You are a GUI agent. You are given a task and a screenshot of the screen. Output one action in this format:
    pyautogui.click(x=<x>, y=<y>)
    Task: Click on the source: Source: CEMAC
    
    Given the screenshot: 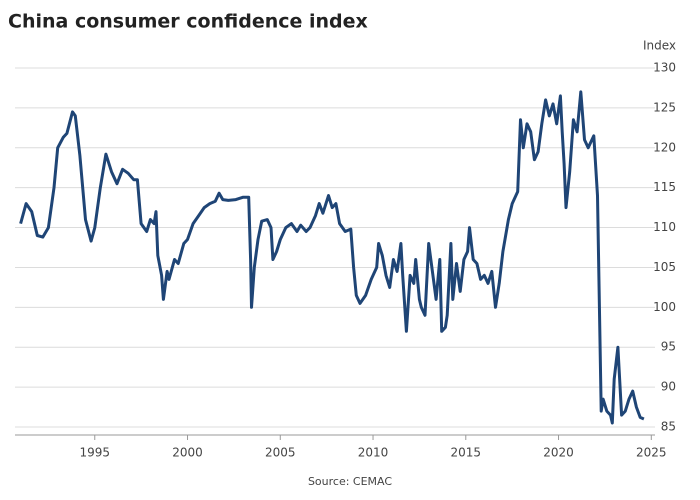 What is the action you would take?
    pyautogui.click(x=350, y=481)
    